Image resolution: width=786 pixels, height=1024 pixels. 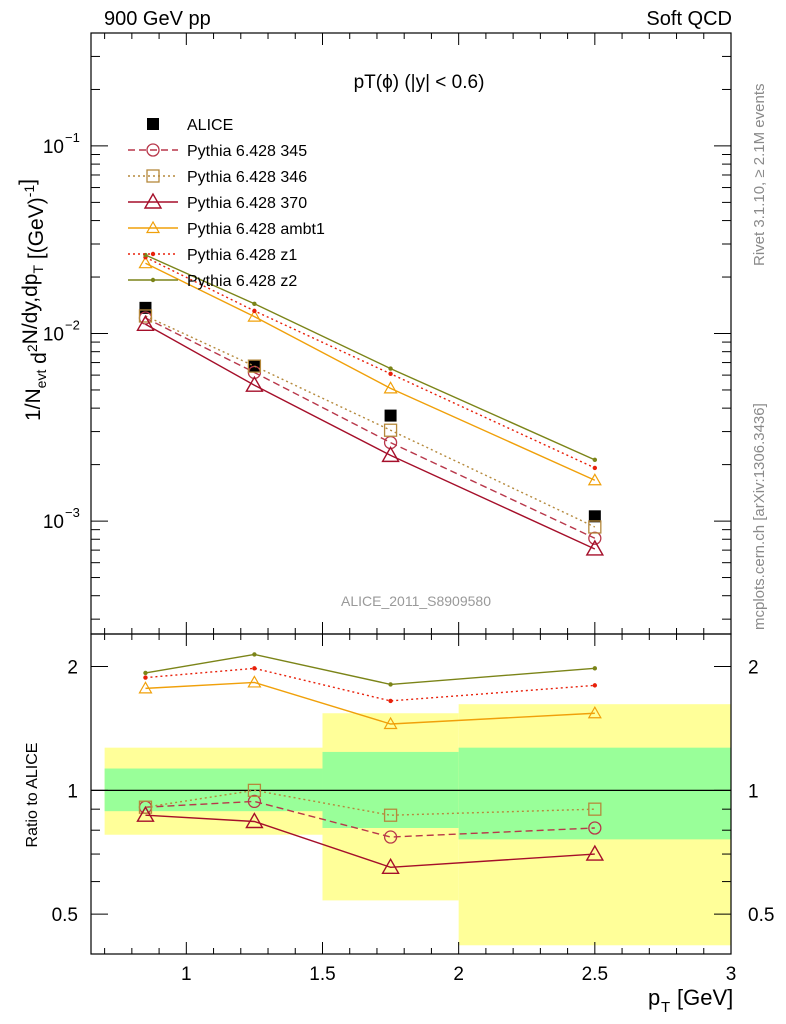 I want to click on legend-item-s370: Pythia 6.428 370, so click(x=217, y=202).